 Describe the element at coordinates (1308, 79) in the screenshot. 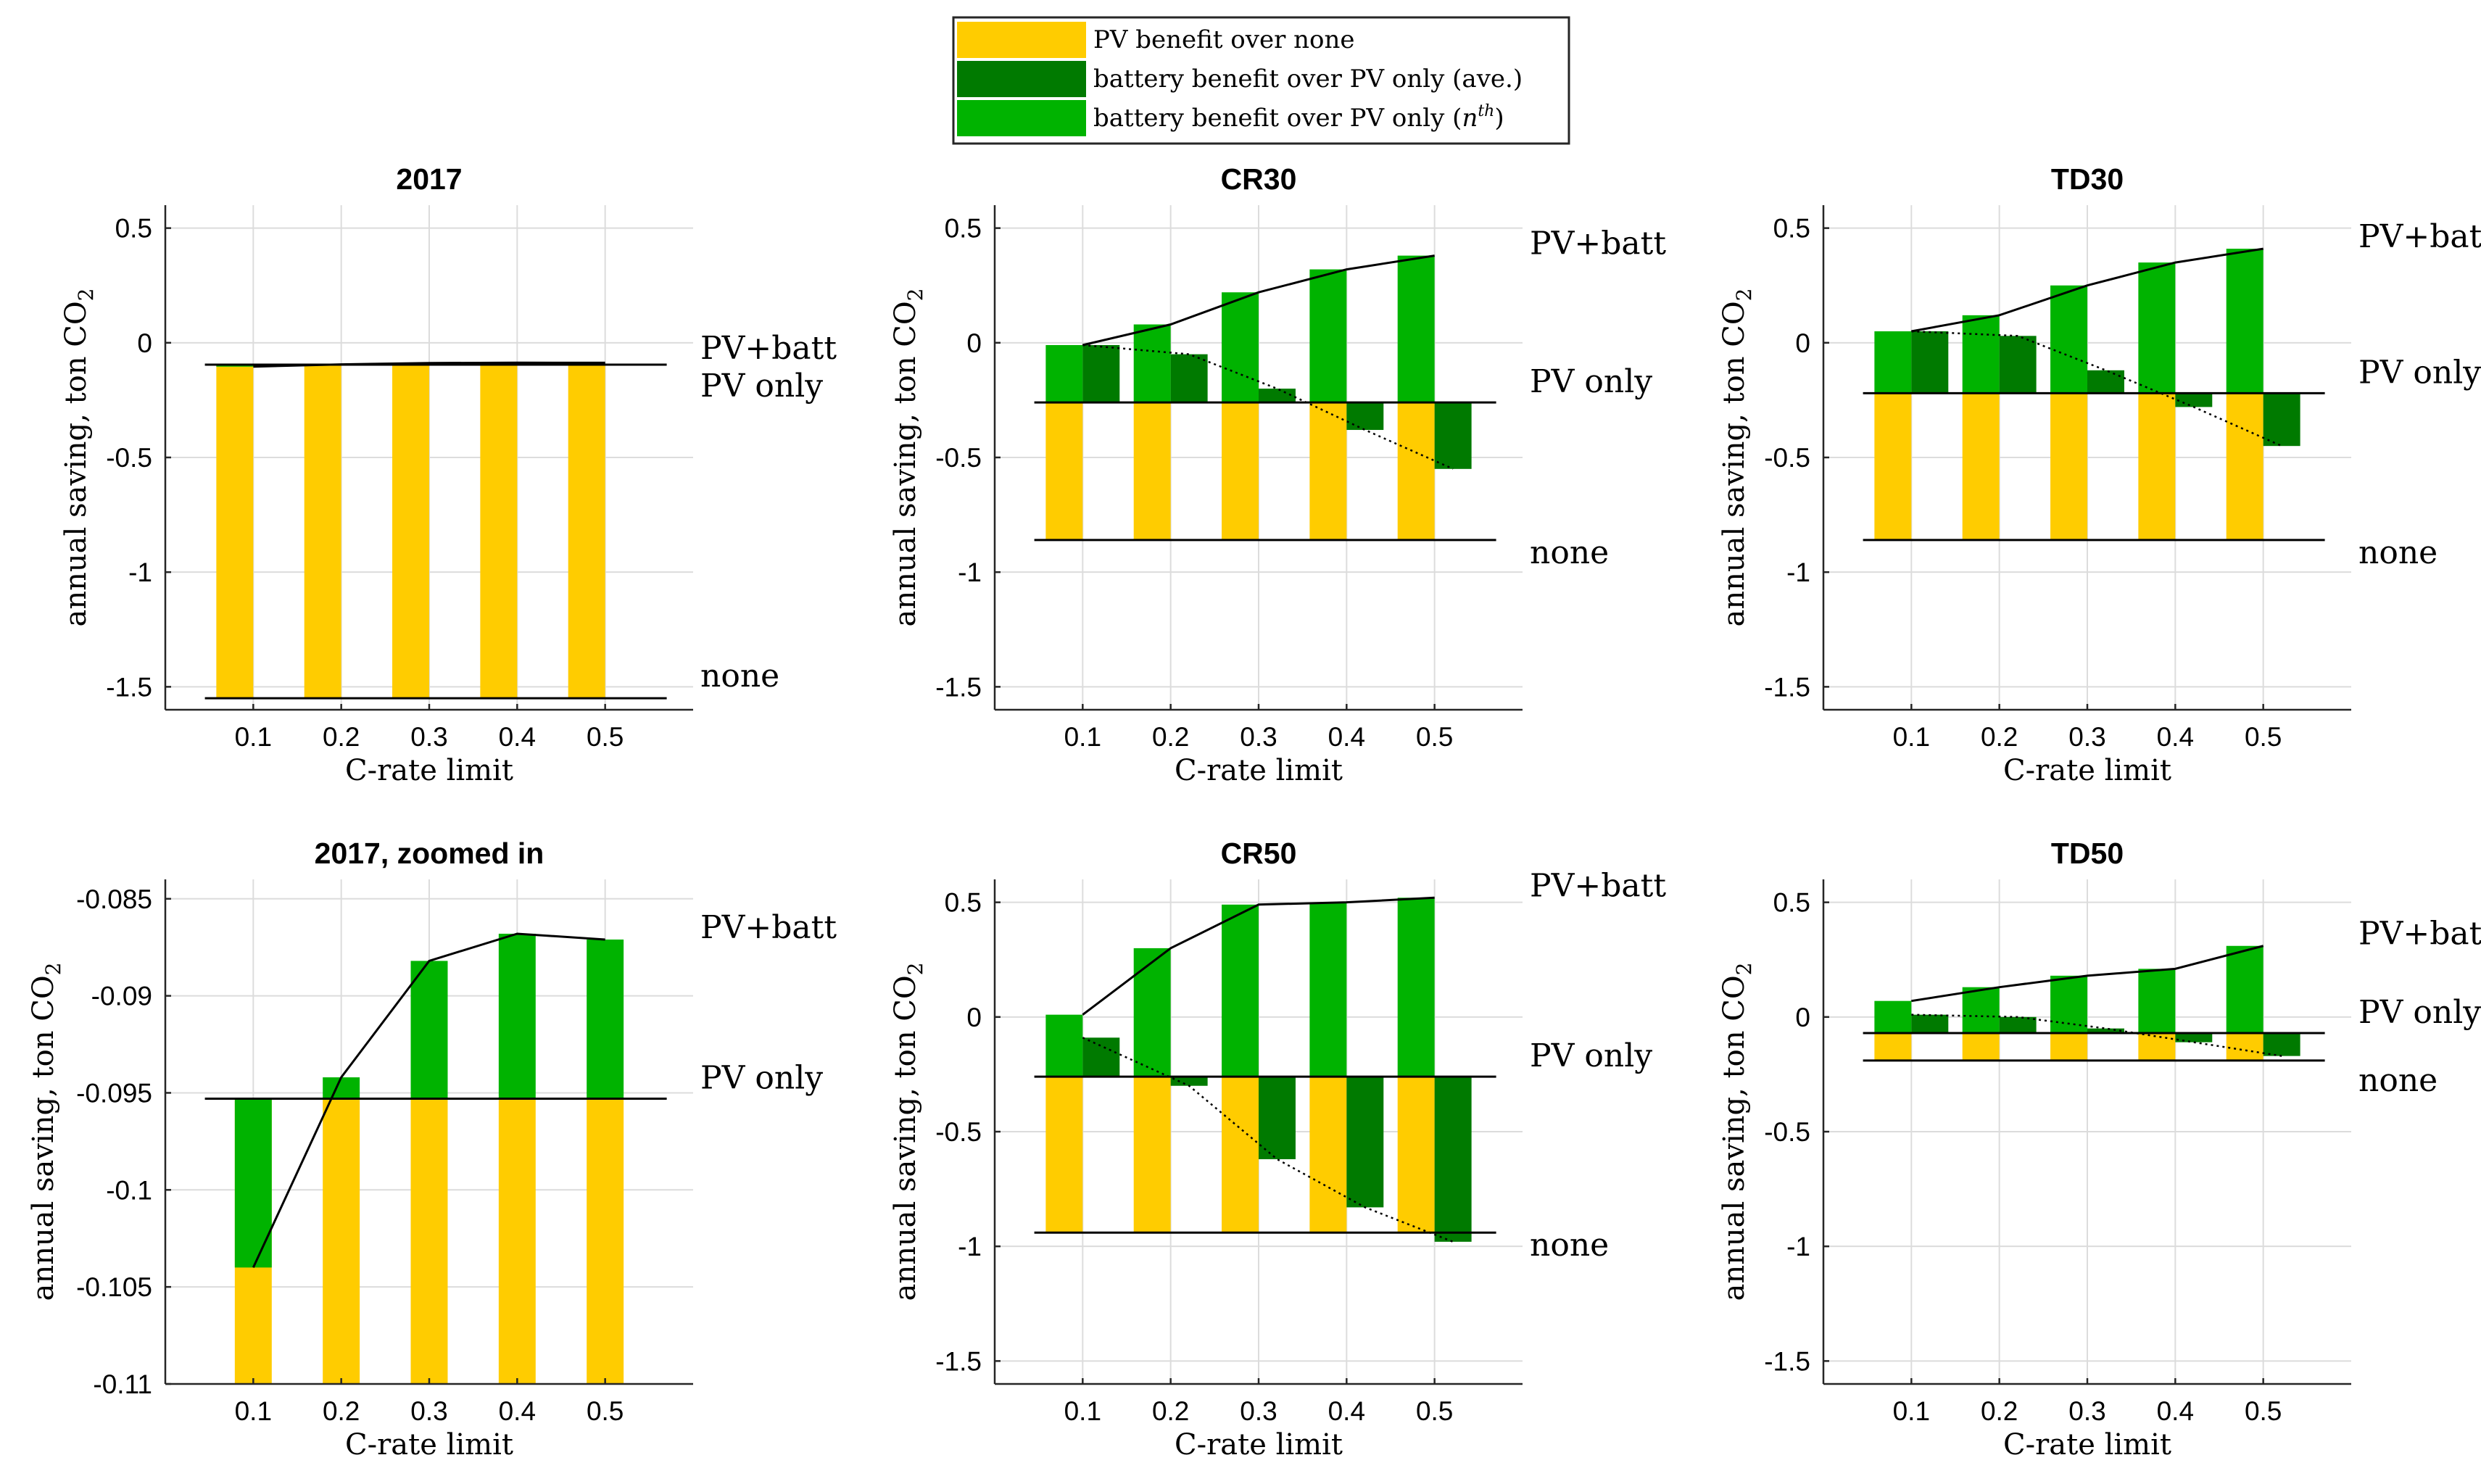

I see `legend-label-battery-avg: battery benefit over PV only (ave.)` at that location.